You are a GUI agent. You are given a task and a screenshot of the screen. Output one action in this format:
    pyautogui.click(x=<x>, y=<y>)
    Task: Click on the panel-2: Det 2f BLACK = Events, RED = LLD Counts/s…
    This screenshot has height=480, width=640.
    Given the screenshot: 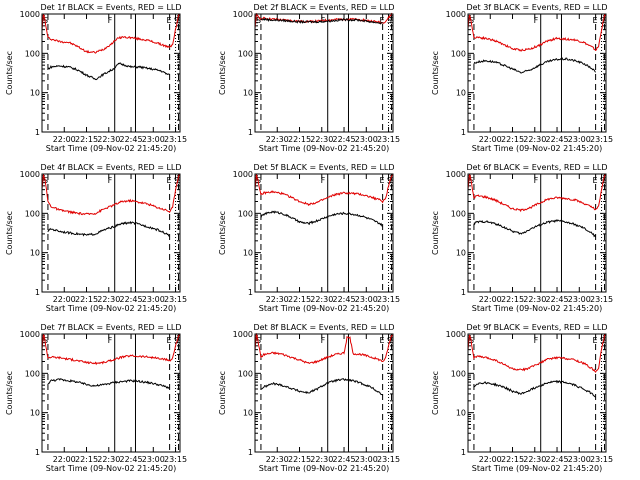 What is the action you would take?
    pyautogui.click(x=309, y=78)
    